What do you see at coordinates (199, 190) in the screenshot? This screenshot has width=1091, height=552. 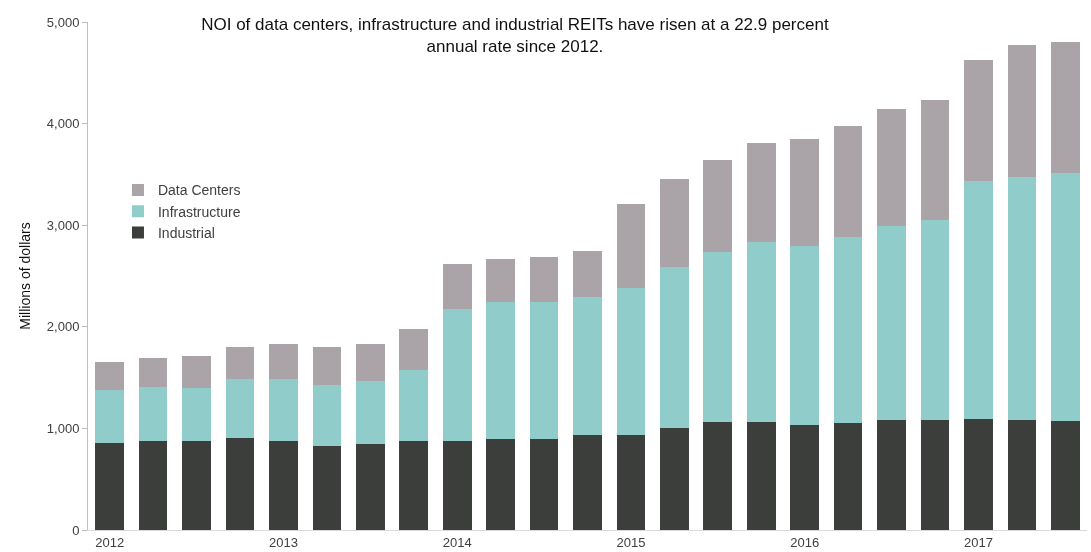 I see `legend-label: Data Centers` at bounding box center [199, 190].